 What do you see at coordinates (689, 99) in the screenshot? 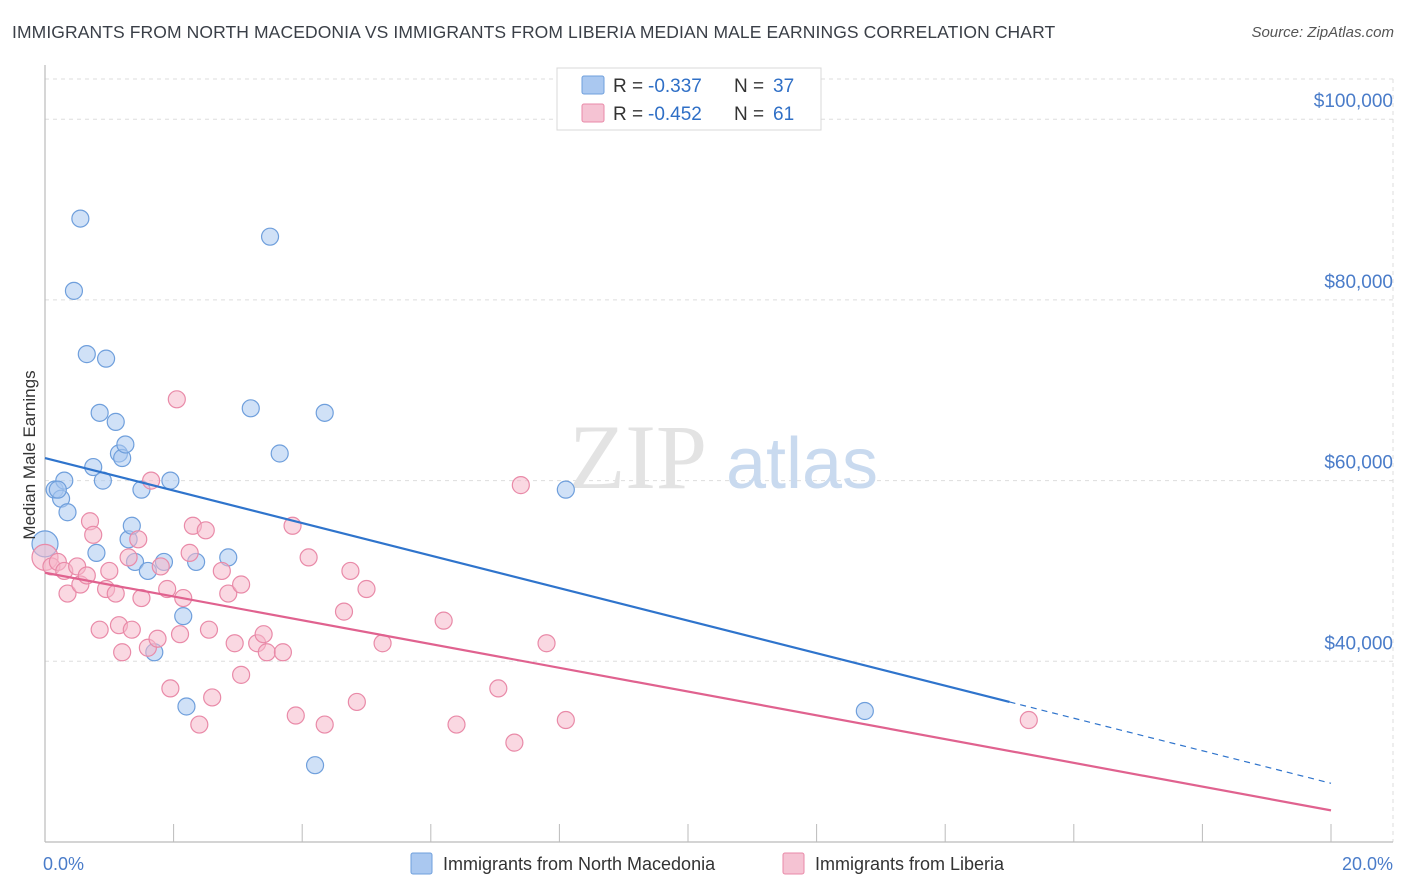
I see `legend-box: R = -0.337 N = 37 R = -0.452 N = 61` at bounding box center [689, 99].